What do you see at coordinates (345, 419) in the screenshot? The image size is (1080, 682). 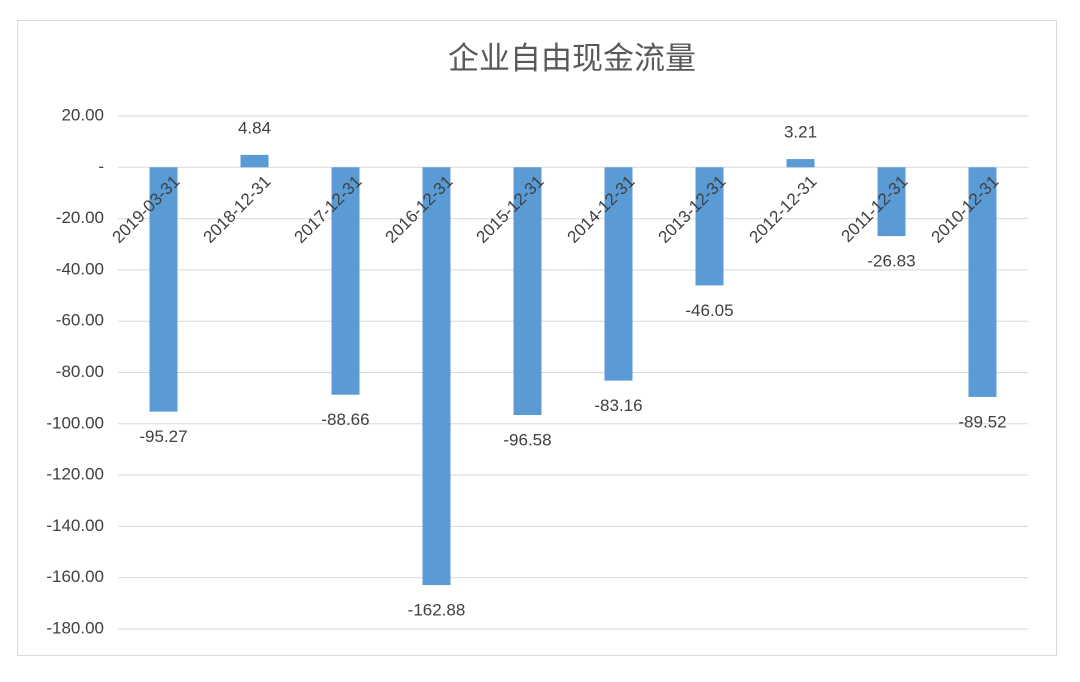 I see `data-label: -88.66` at bounding box center [345, 419].